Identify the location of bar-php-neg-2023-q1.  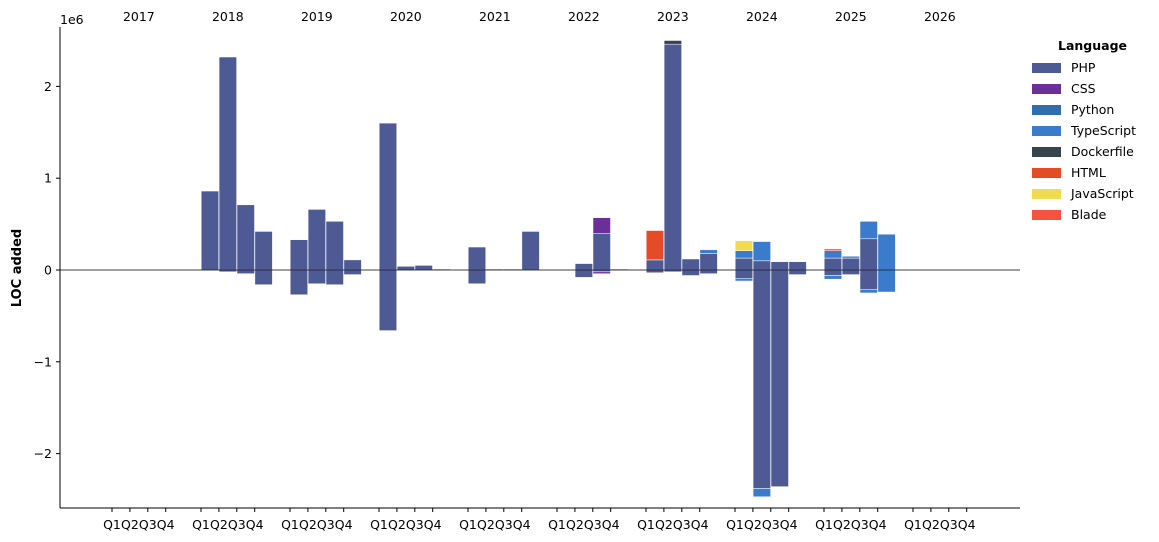
(654, 271).